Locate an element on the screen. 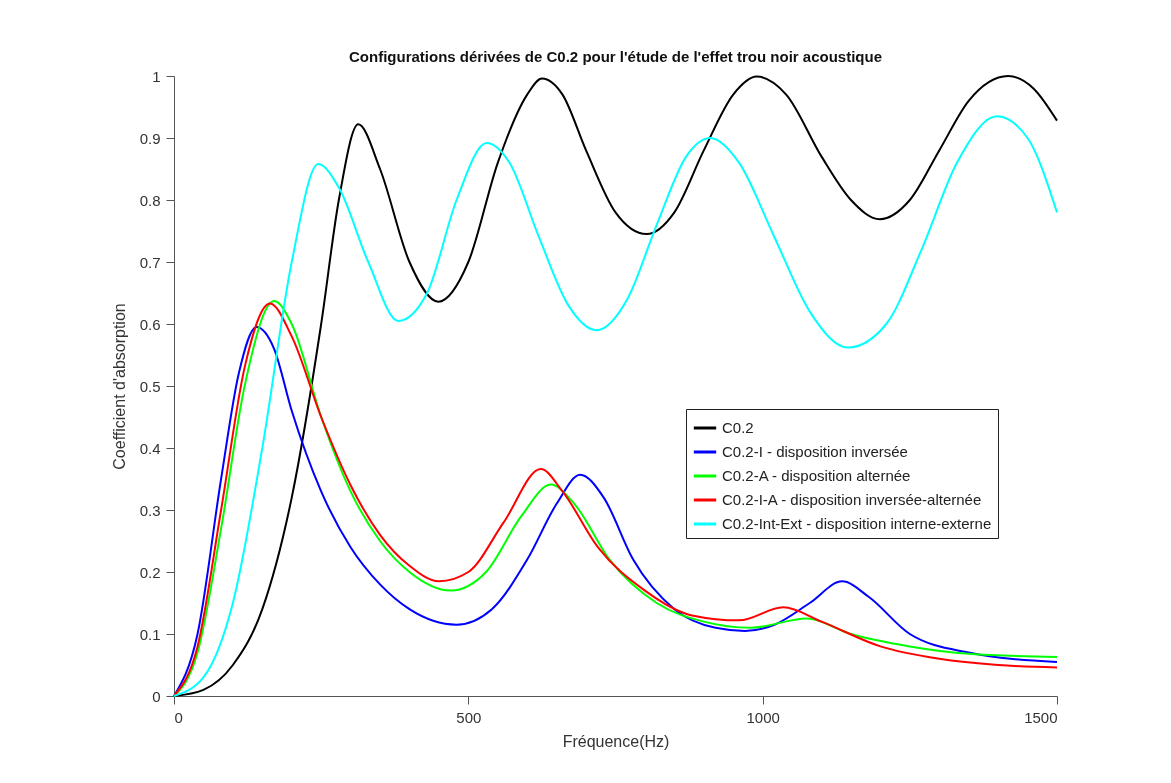 The height and width of the screenshot is (783, 1171). y-axis-title: Coefficient d'absorption is located at coordinates (119, 386).